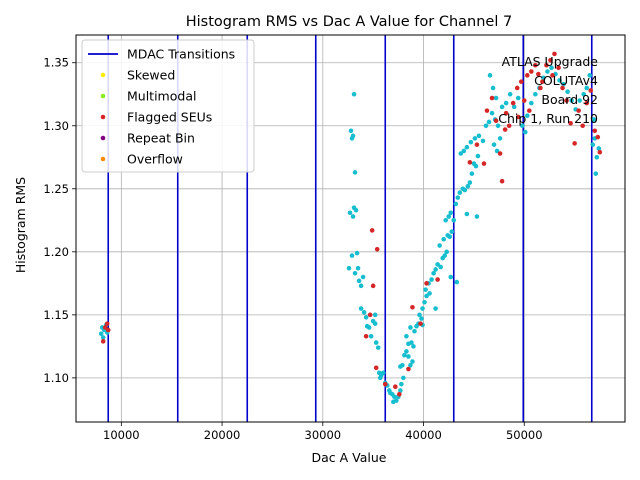  I want to click on y-axis-ticks: 1.10 1.15 1.20 1.25 1.30 1.35, so click(59, 220).